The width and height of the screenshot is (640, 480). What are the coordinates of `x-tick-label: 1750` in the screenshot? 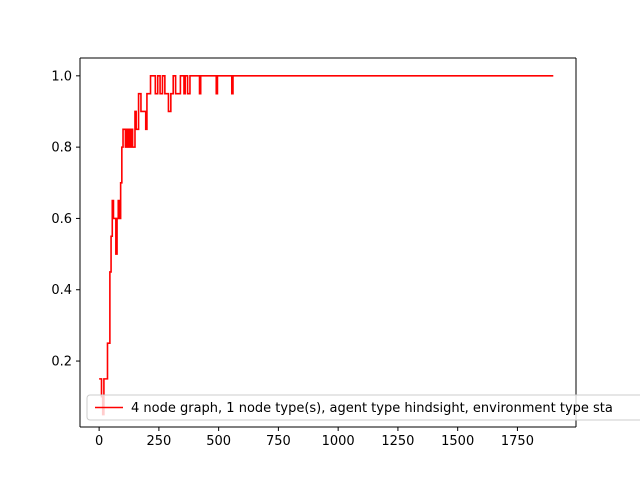 It's located at (517, 441).